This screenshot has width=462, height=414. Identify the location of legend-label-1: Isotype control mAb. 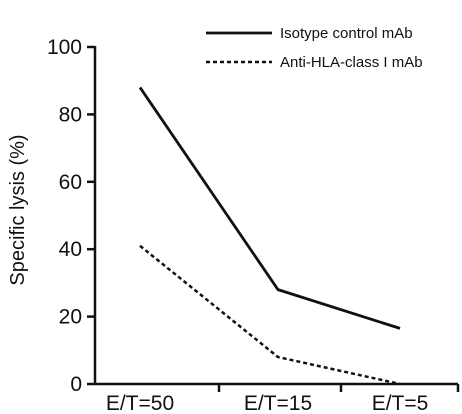
(346, 33).